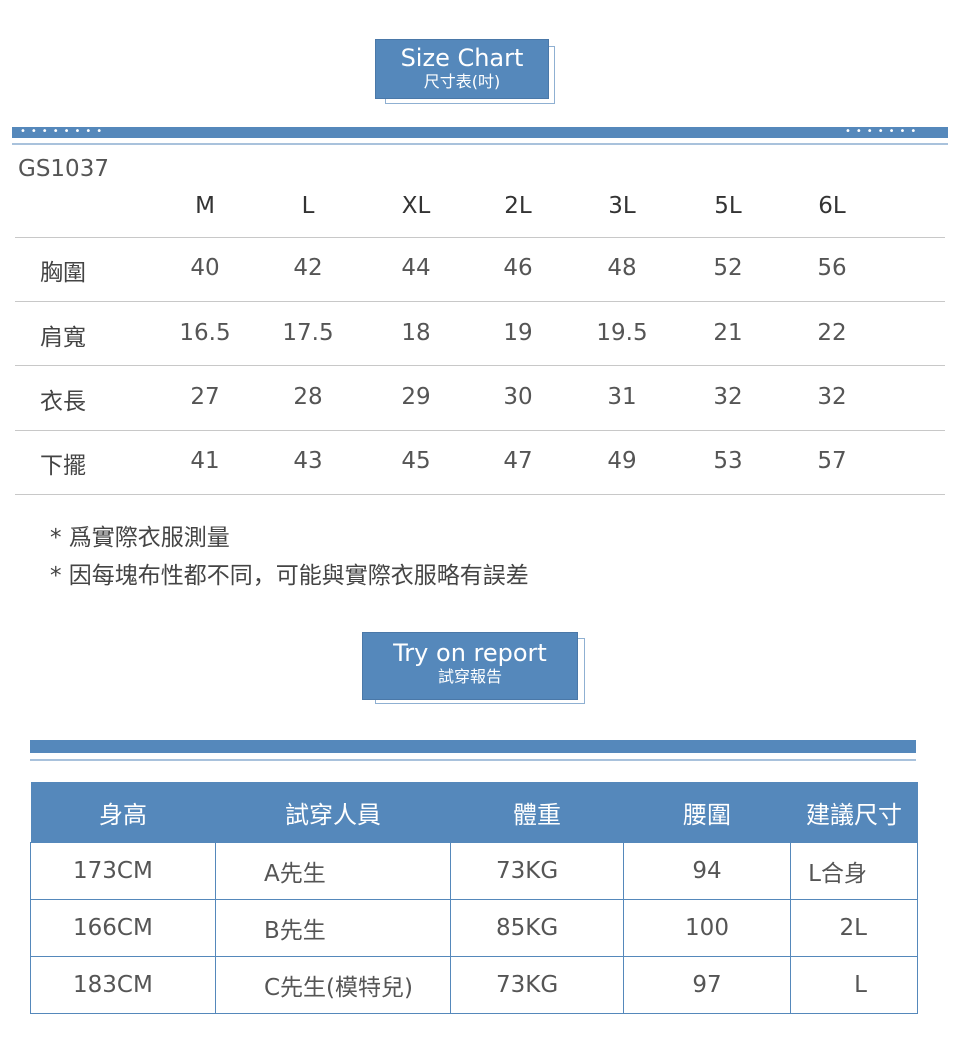  I want to click on table-cell: C先生(模特兒), so click(333, 985).